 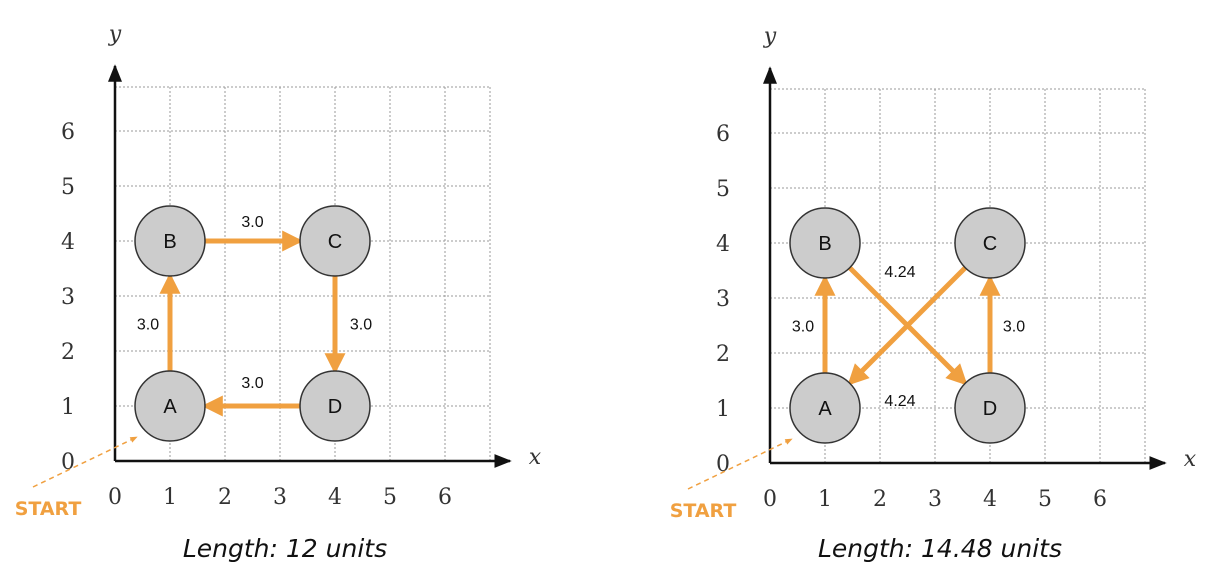 What do you see at coordinates (285, 548) in the screenshot?
I see `tour-length-caption: Length: 12 units` at bounding box center [285, 548].